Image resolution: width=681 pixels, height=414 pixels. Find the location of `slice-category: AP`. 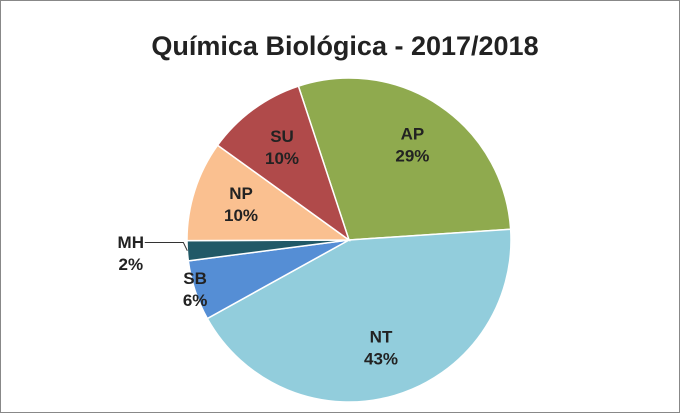

slice-category: AP is located at coordinates (413, 133).